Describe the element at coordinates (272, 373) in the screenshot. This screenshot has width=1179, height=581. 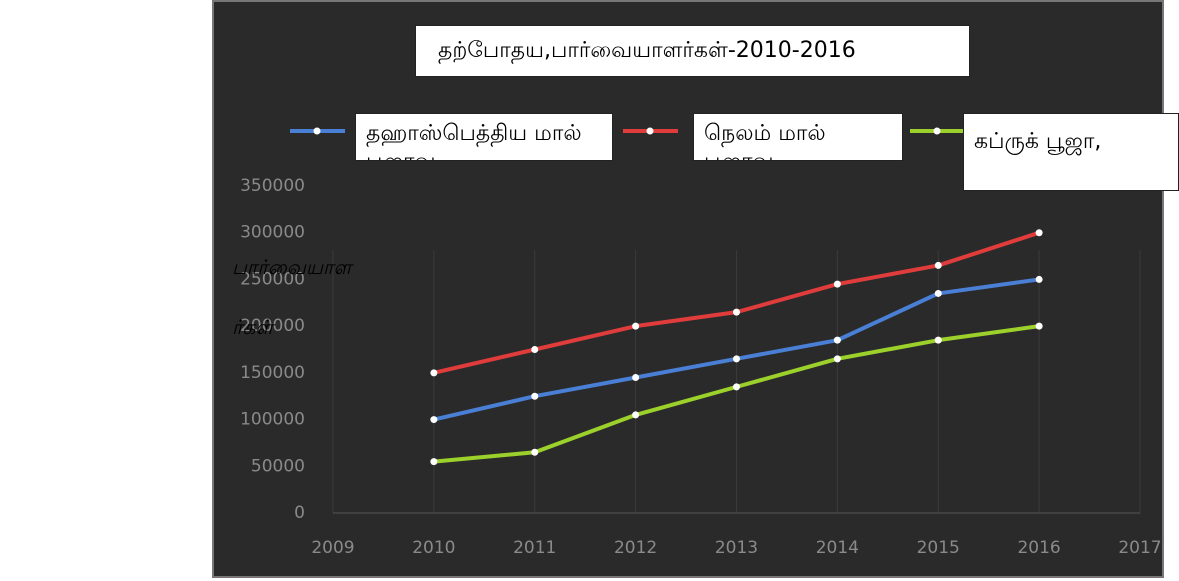
I see `y-tick-label: 150000` at that location.